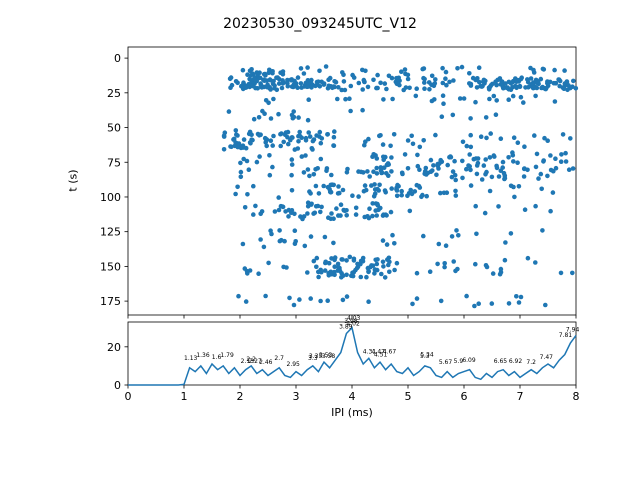  Describe the element at coordinates (516, 361) in the screenshot. I see `peak-annotation: 6.92` at that location.